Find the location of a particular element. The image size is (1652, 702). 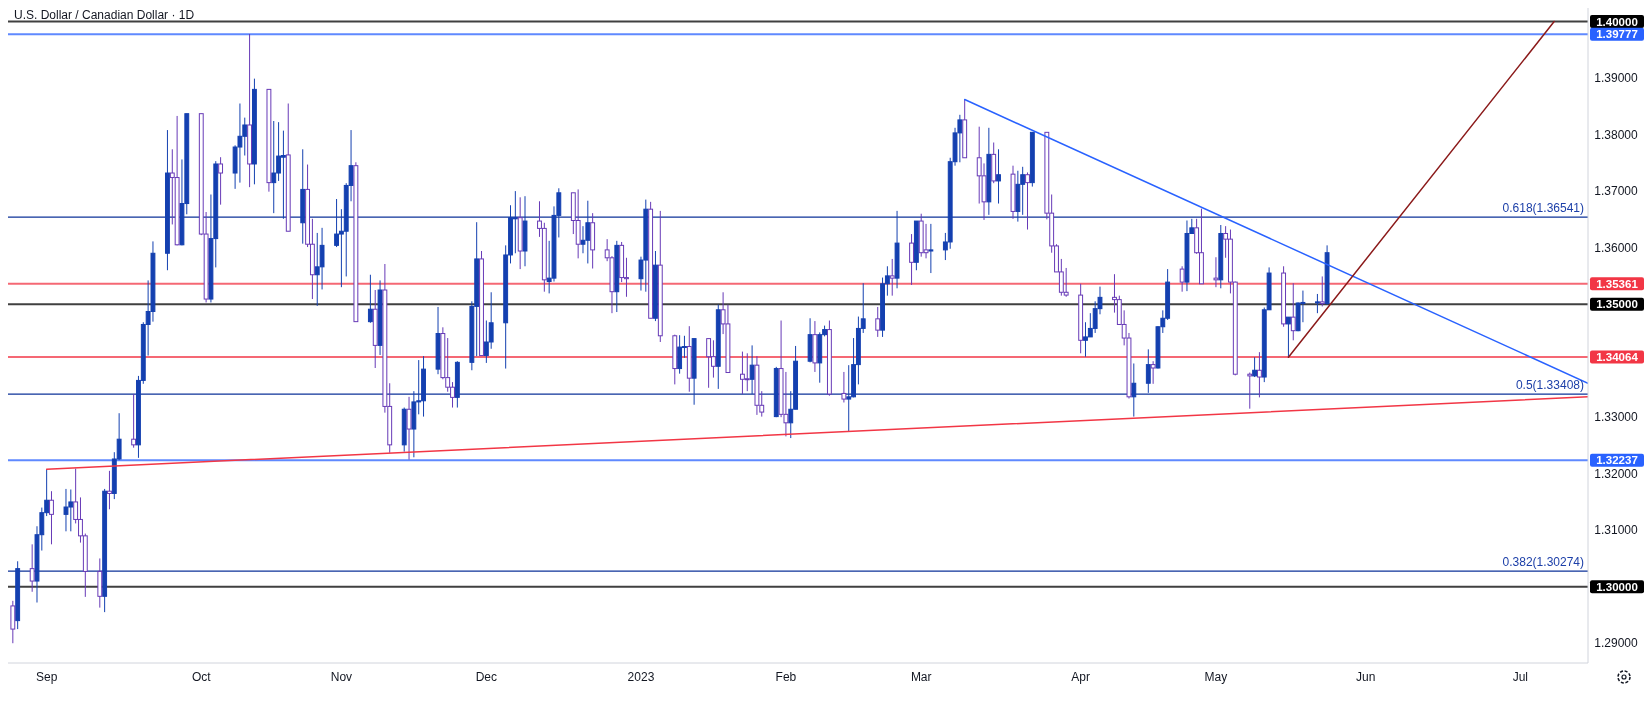

annotation: 0.5(1.33408) is located at coordinates (1549, 385).